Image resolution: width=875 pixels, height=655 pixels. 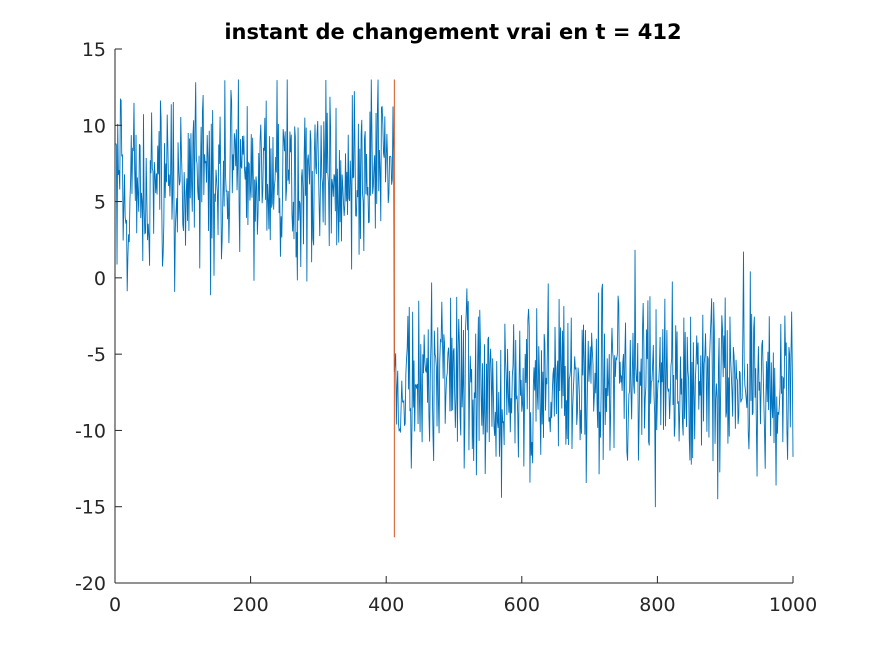 I want to click on y-tick-label-10: 10, so click(x=94, y=126).